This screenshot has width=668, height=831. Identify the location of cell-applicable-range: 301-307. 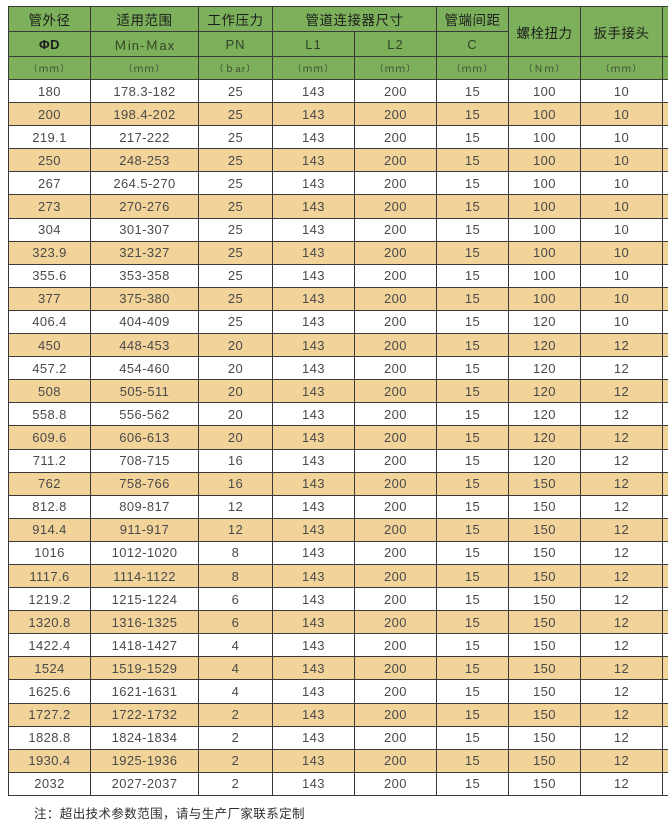
(144, 229).